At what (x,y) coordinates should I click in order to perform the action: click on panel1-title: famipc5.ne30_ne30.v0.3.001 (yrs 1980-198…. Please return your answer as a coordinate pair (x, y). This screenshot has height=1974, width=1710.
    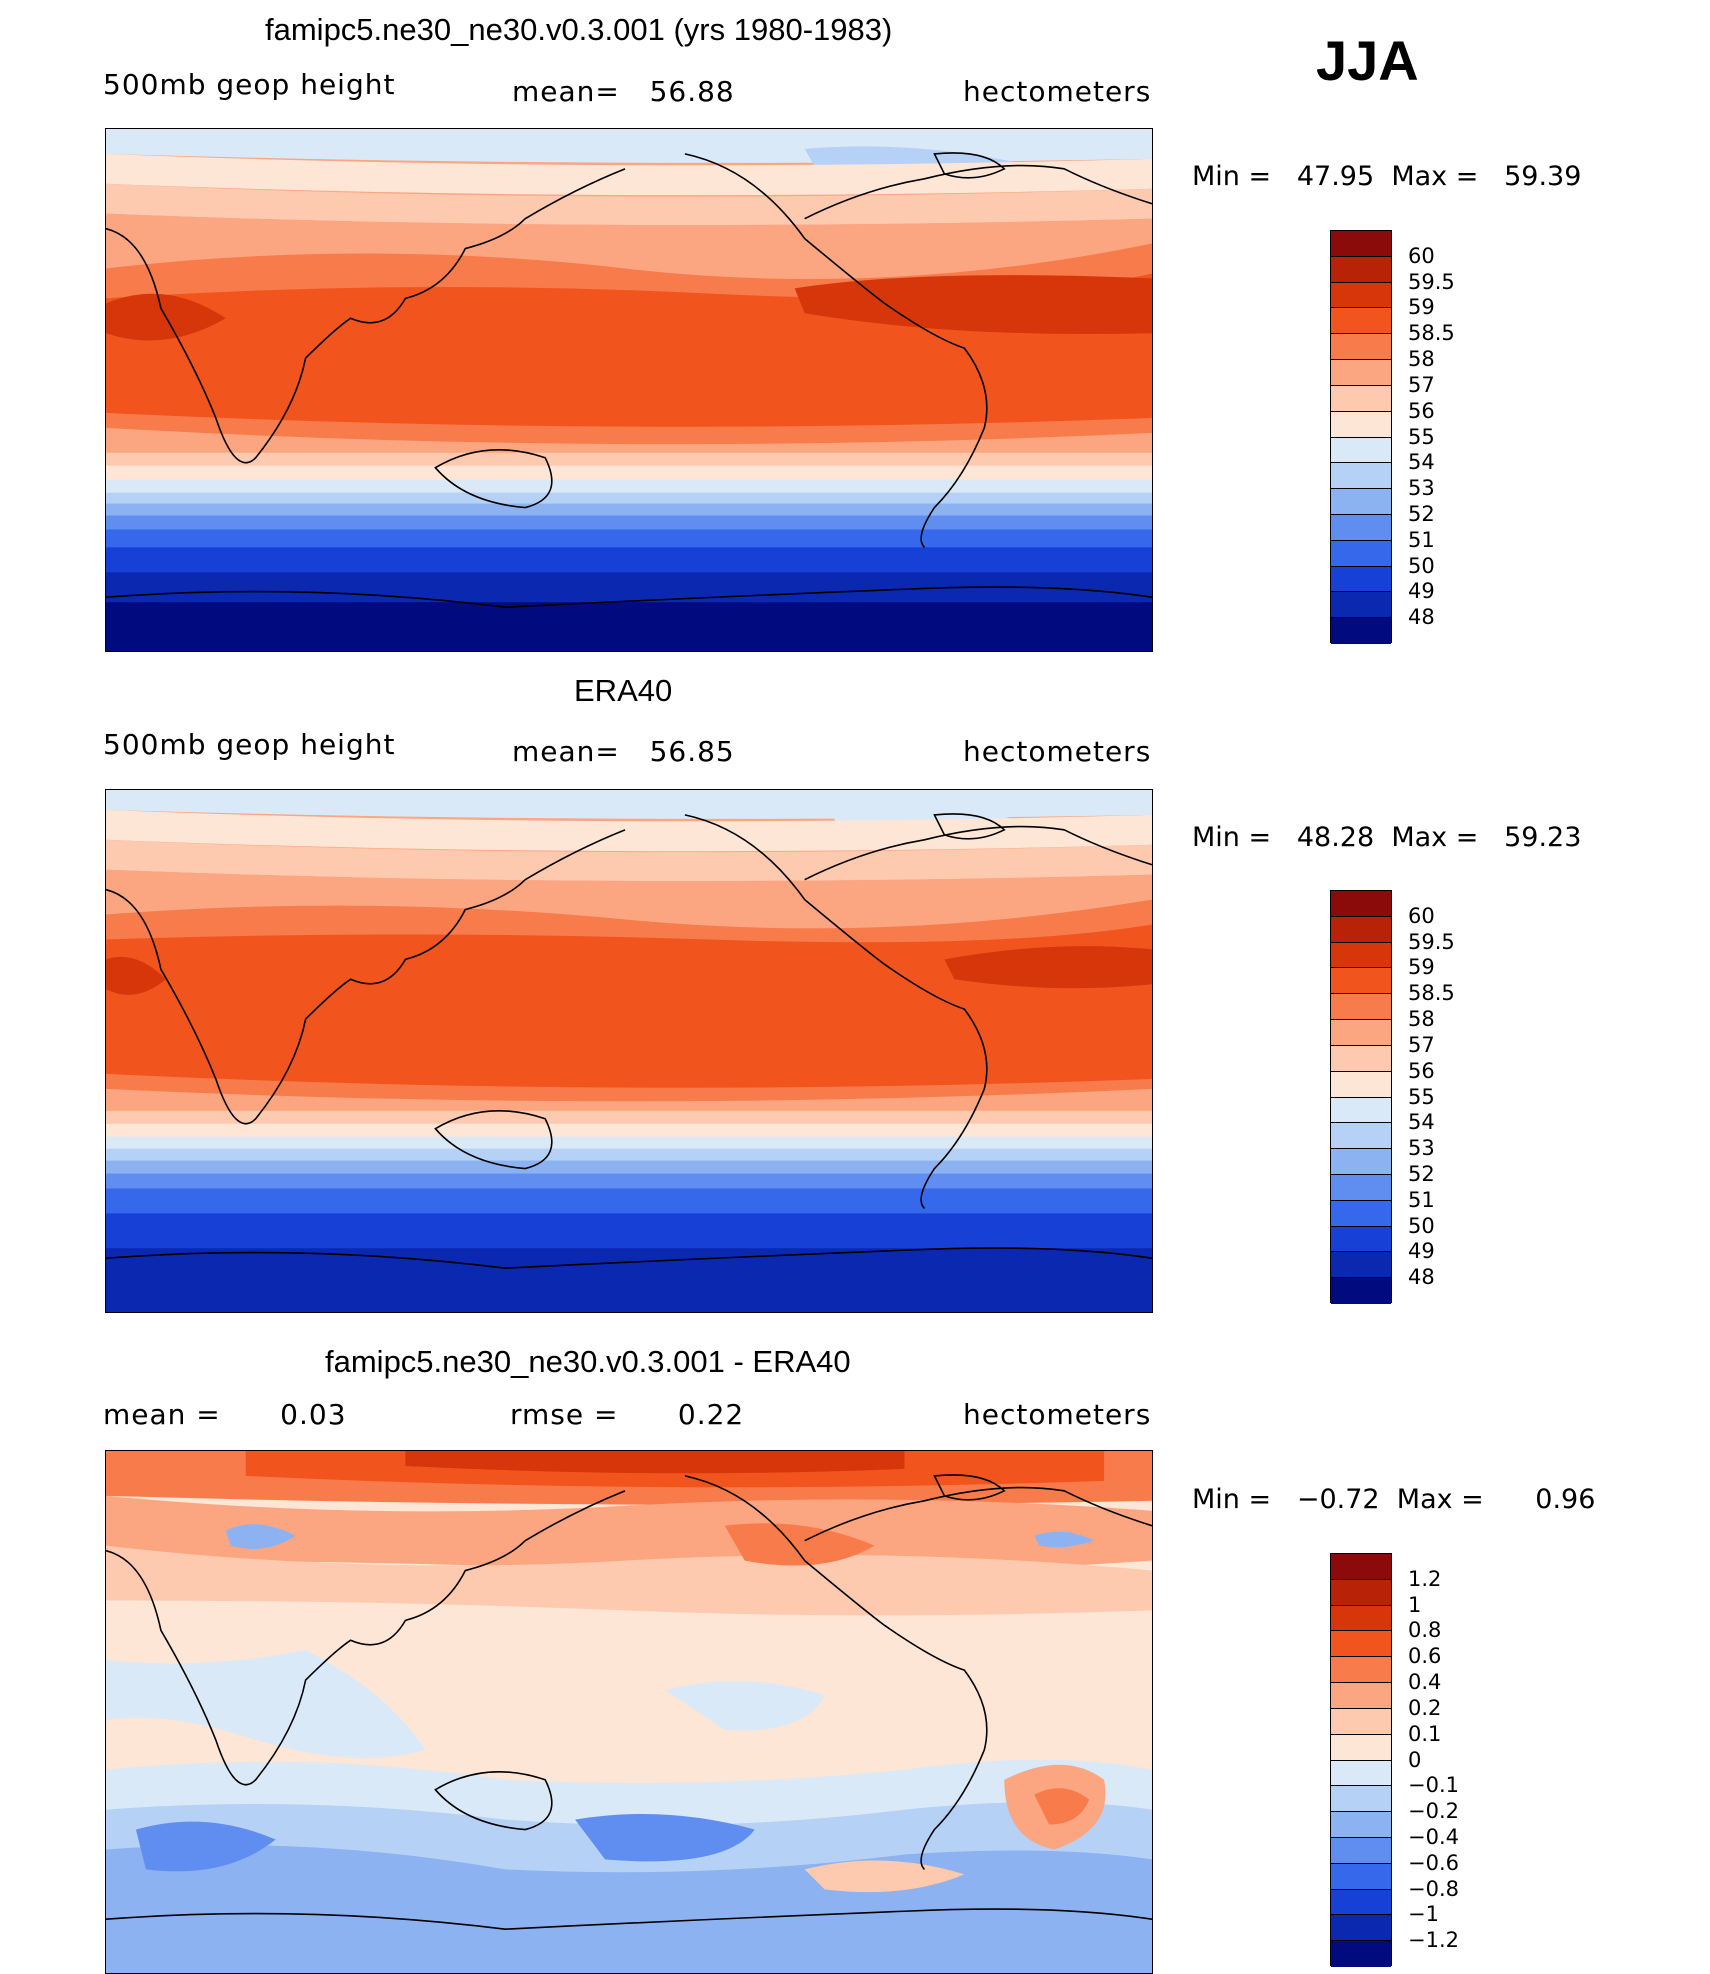
    Looking at the image, I should click on (579, 29).